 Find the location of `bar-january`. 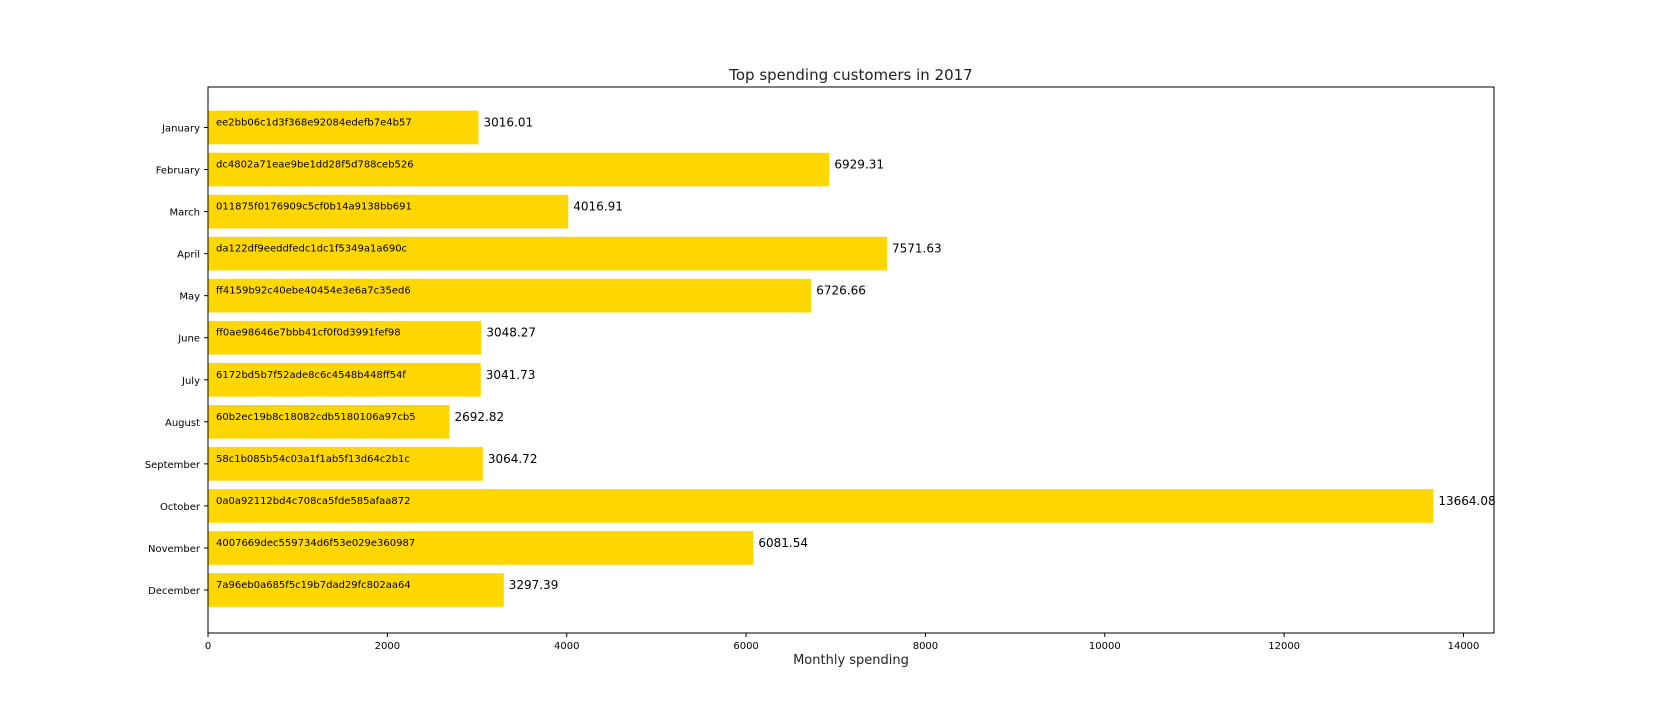

bar-january is located at coordinates (343, 127).